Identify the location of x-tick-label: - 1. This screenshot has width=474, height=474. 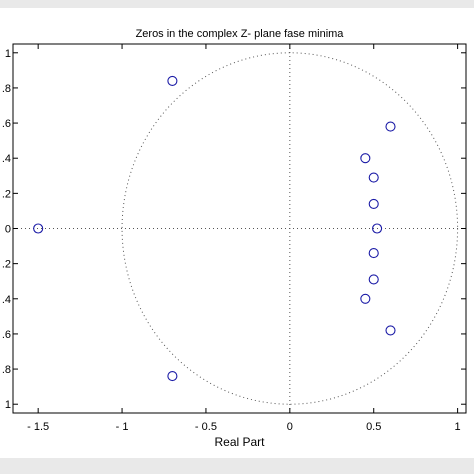
(122, 427).